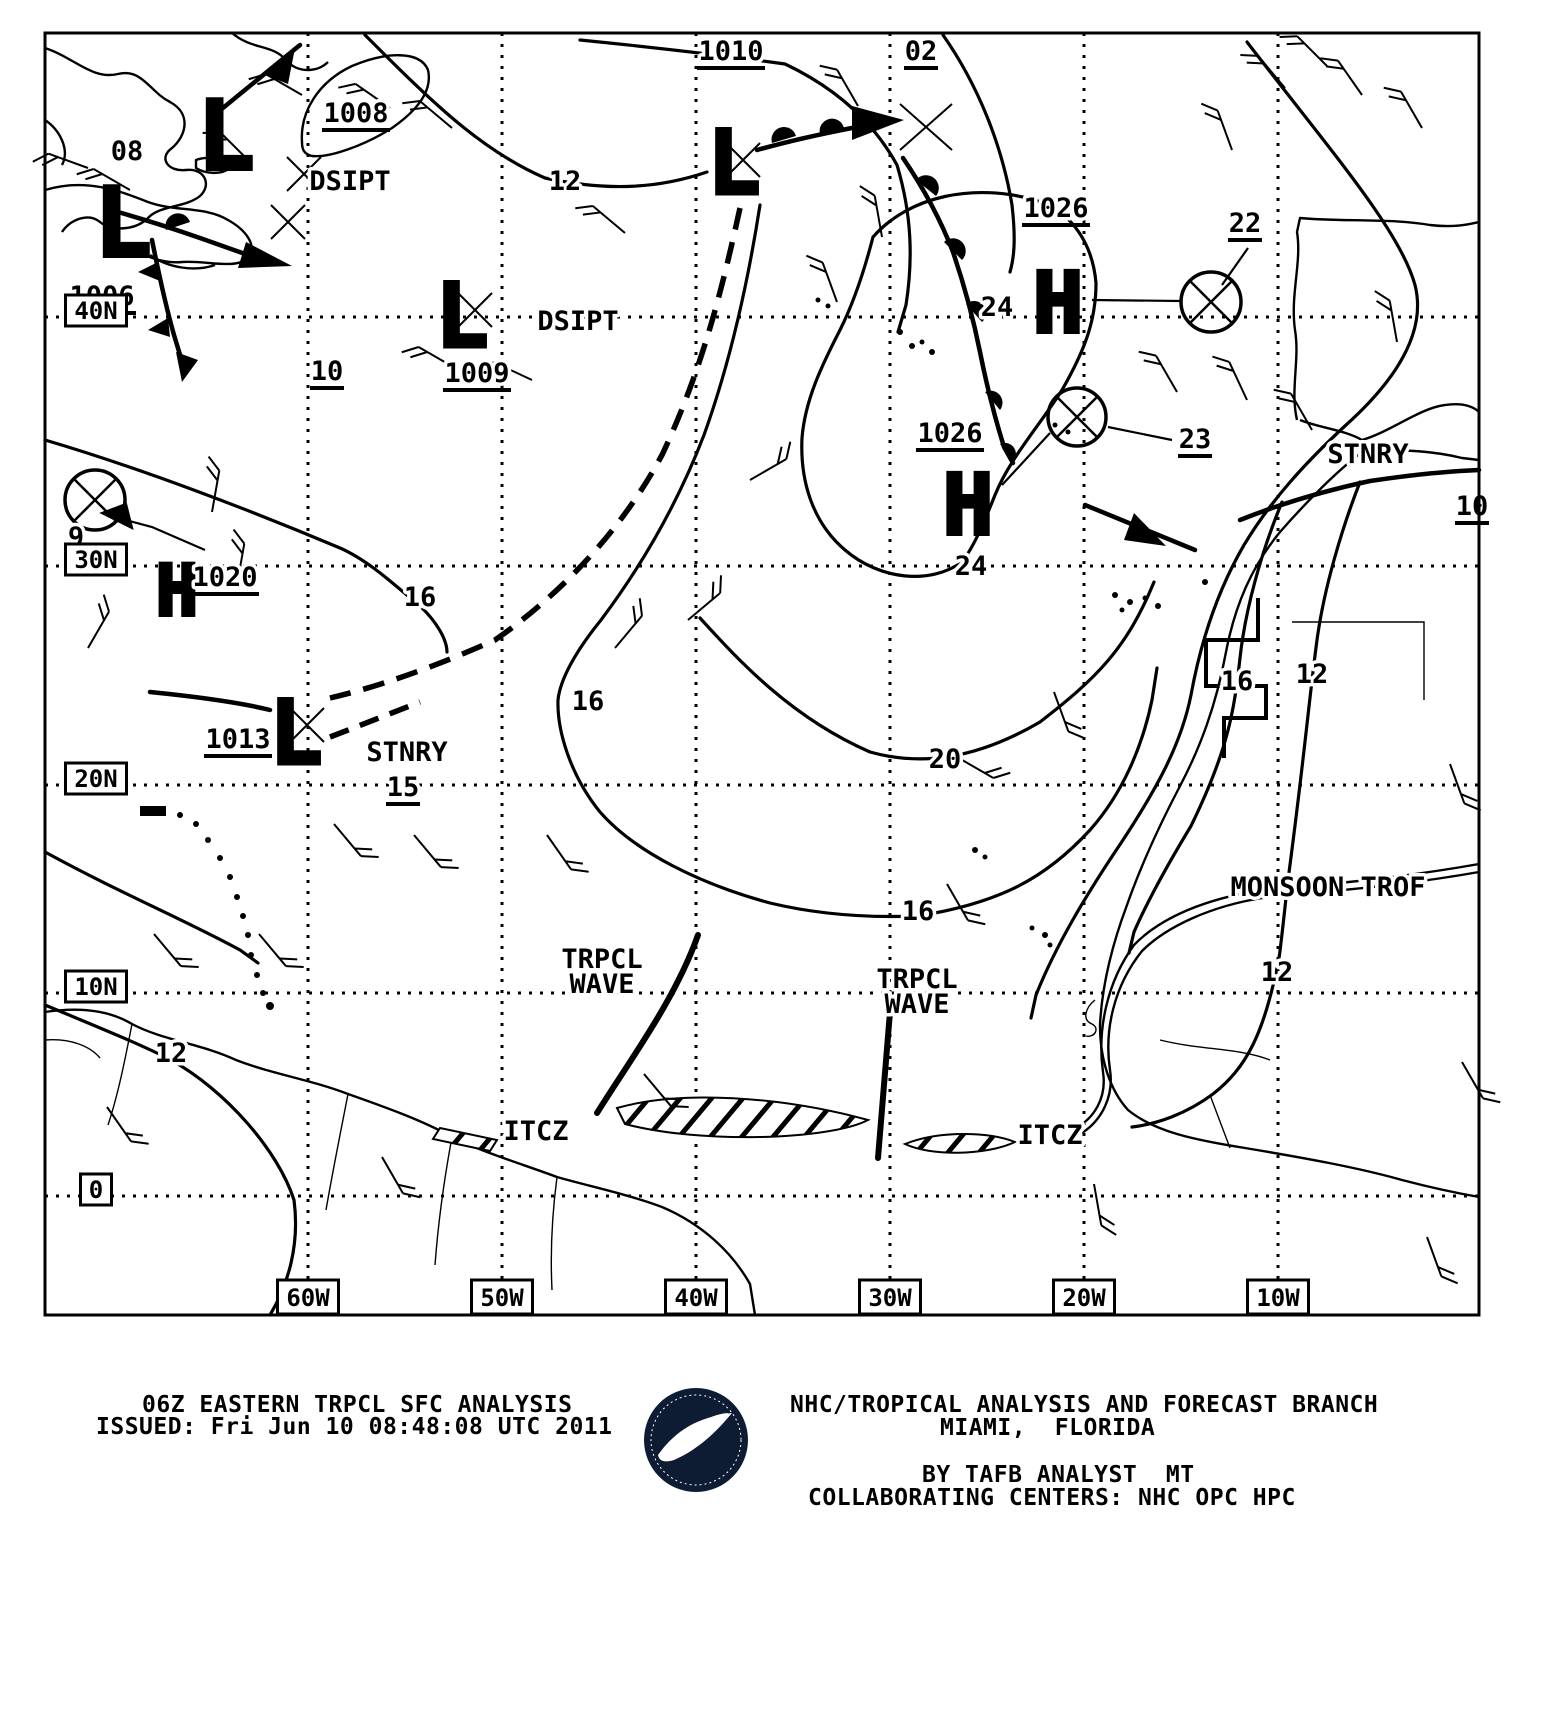 This screenshot has width=1542, height=1728. Describe the element at coordinates (804, 139) in the screenshot. I see `warm-front-east` at that location.